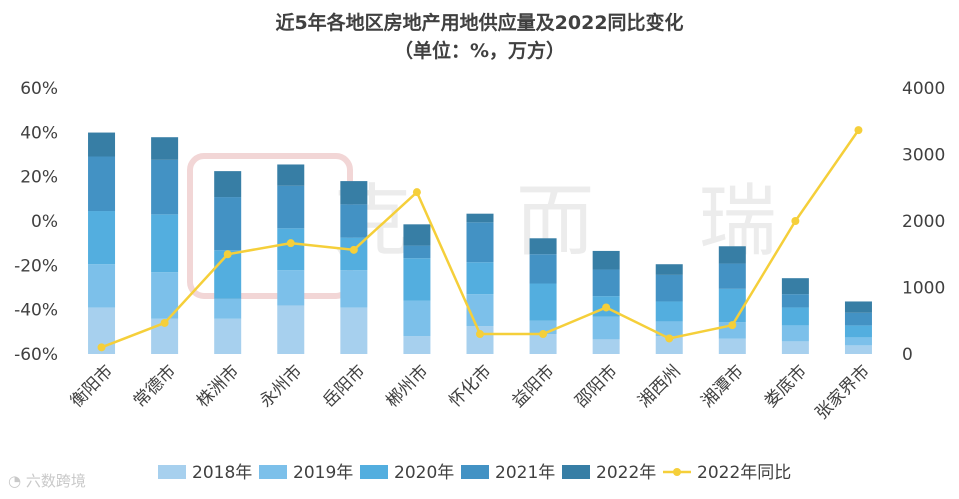 Image resolution: width=959 pixels, height=499 pixels. What do you see at coordinates (270, 226) in the screenshot?
I see `watermark-seal` at bounding box center [270, 226].